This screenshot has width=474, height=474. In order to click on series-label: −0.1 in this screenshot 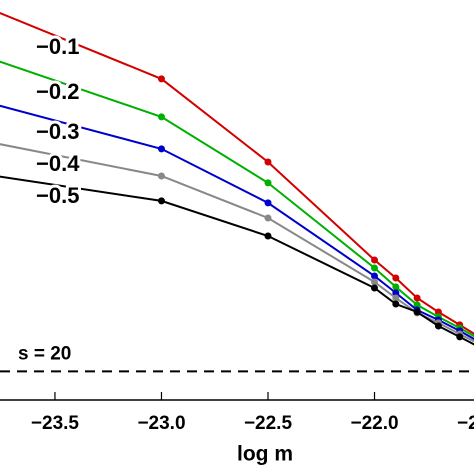, I will do `click(57, 46)`.